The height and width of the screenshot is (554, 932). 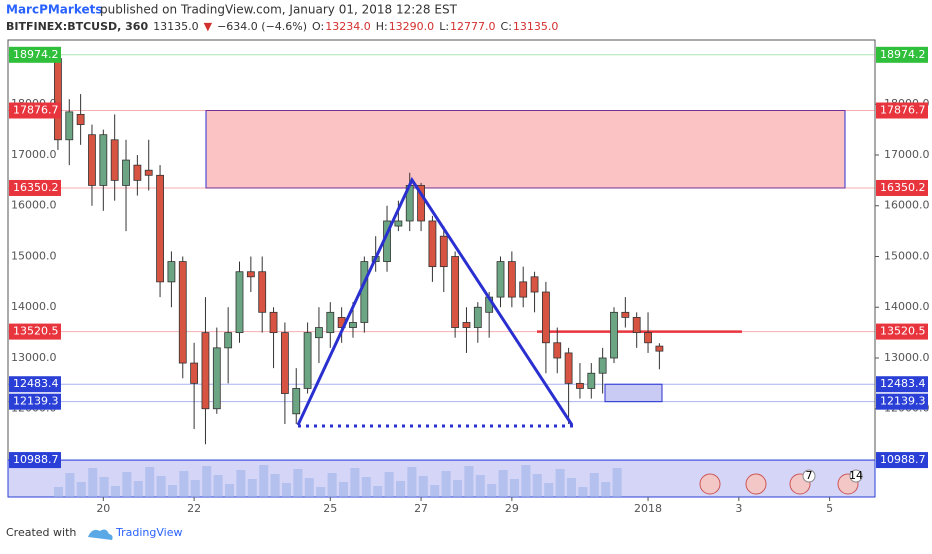 What do you see at coordinates (512, 508) in the screenshot?
I see `x-tick-label: 29` at bounding box center [512, 508].